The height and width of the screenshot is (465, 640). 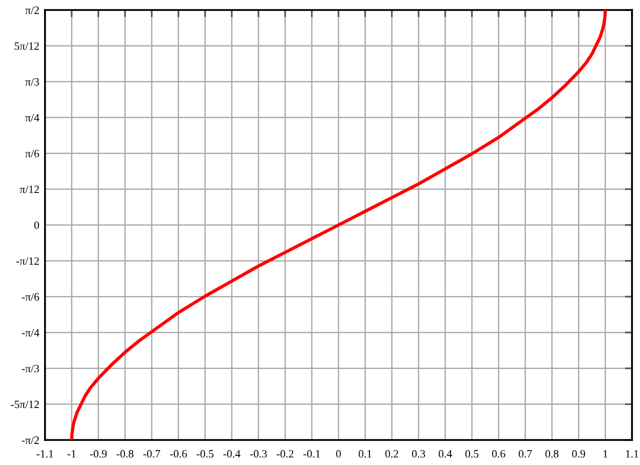 What do you see at coordinates (205, 454) in the screenshot?
I see `x-tick-label: -0.5` at bounding box center [205, 454].